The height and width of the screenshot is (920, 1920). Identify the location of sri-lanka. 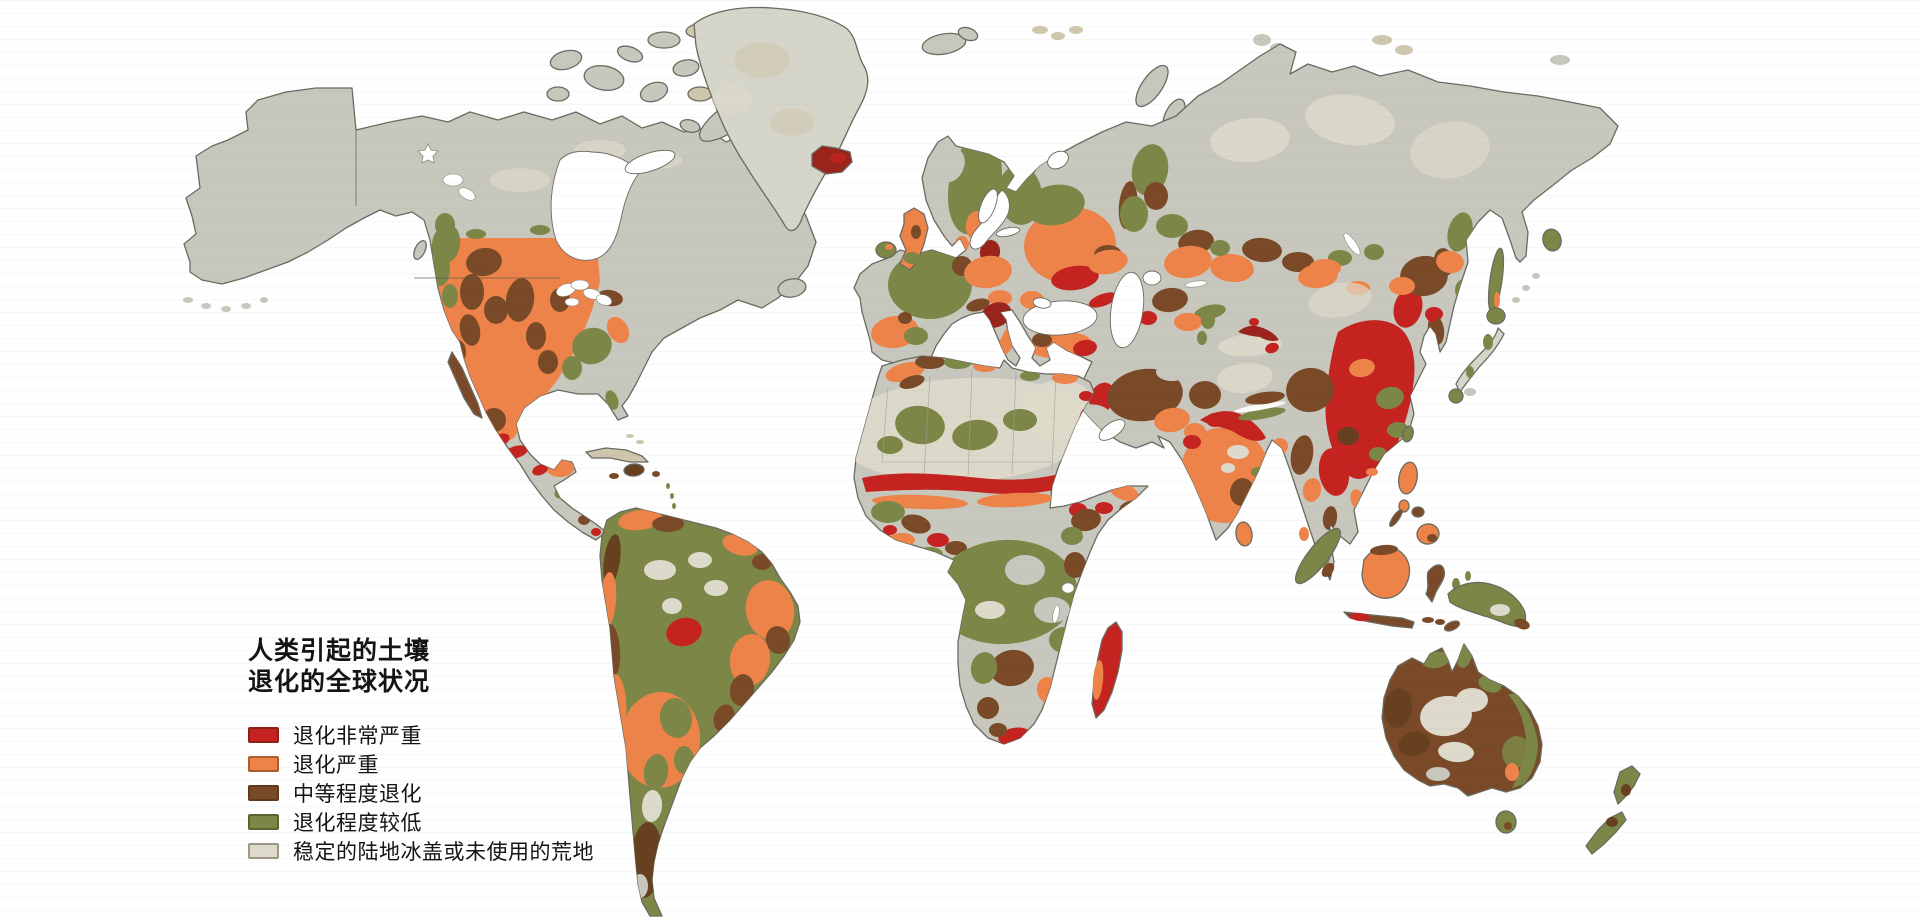
(1244, 534).